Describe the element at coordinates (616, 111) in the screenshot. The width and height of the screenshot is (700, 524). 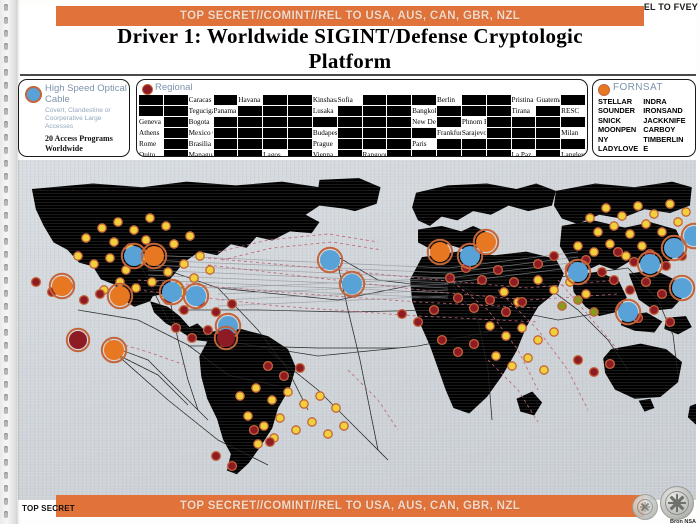
I see `fornsat-program-name: SOUNDER` at that location.